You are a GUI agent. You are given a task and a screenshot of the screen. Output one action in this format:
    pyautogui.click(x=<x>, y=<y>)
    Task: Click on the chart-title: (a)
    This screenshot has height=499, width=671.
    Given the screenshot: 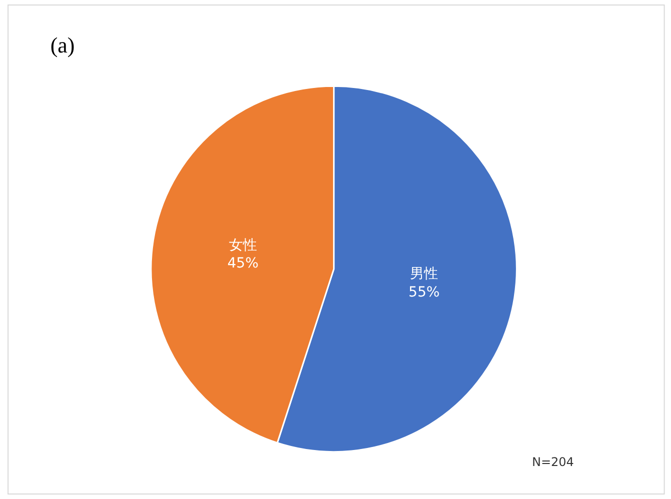 What is the action you would take?
    pyautogui.click(x=62, y=45)
    